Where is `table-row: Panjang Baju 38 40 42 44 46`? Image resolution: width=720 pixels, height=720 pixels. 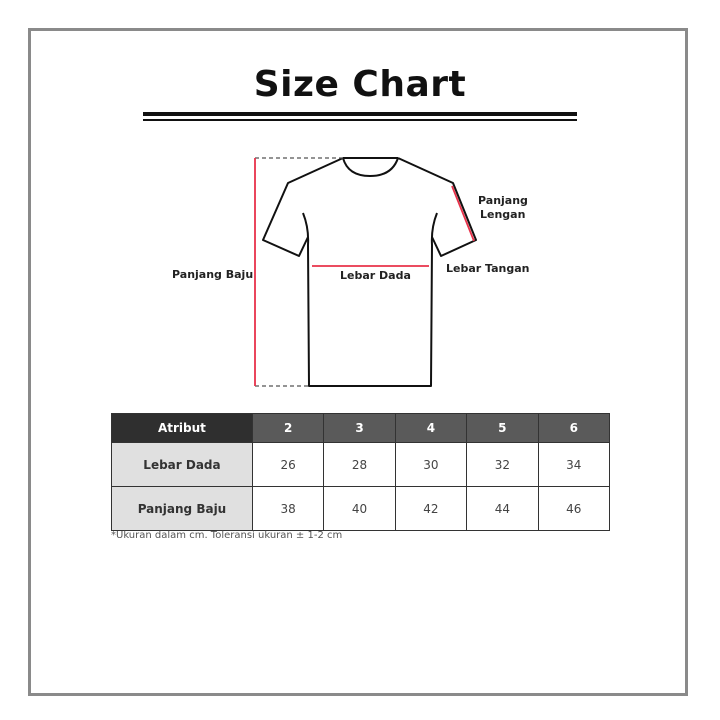 table-row: Panjang Baju 38 40 42 44 46 is located at coordinates (361, 508).